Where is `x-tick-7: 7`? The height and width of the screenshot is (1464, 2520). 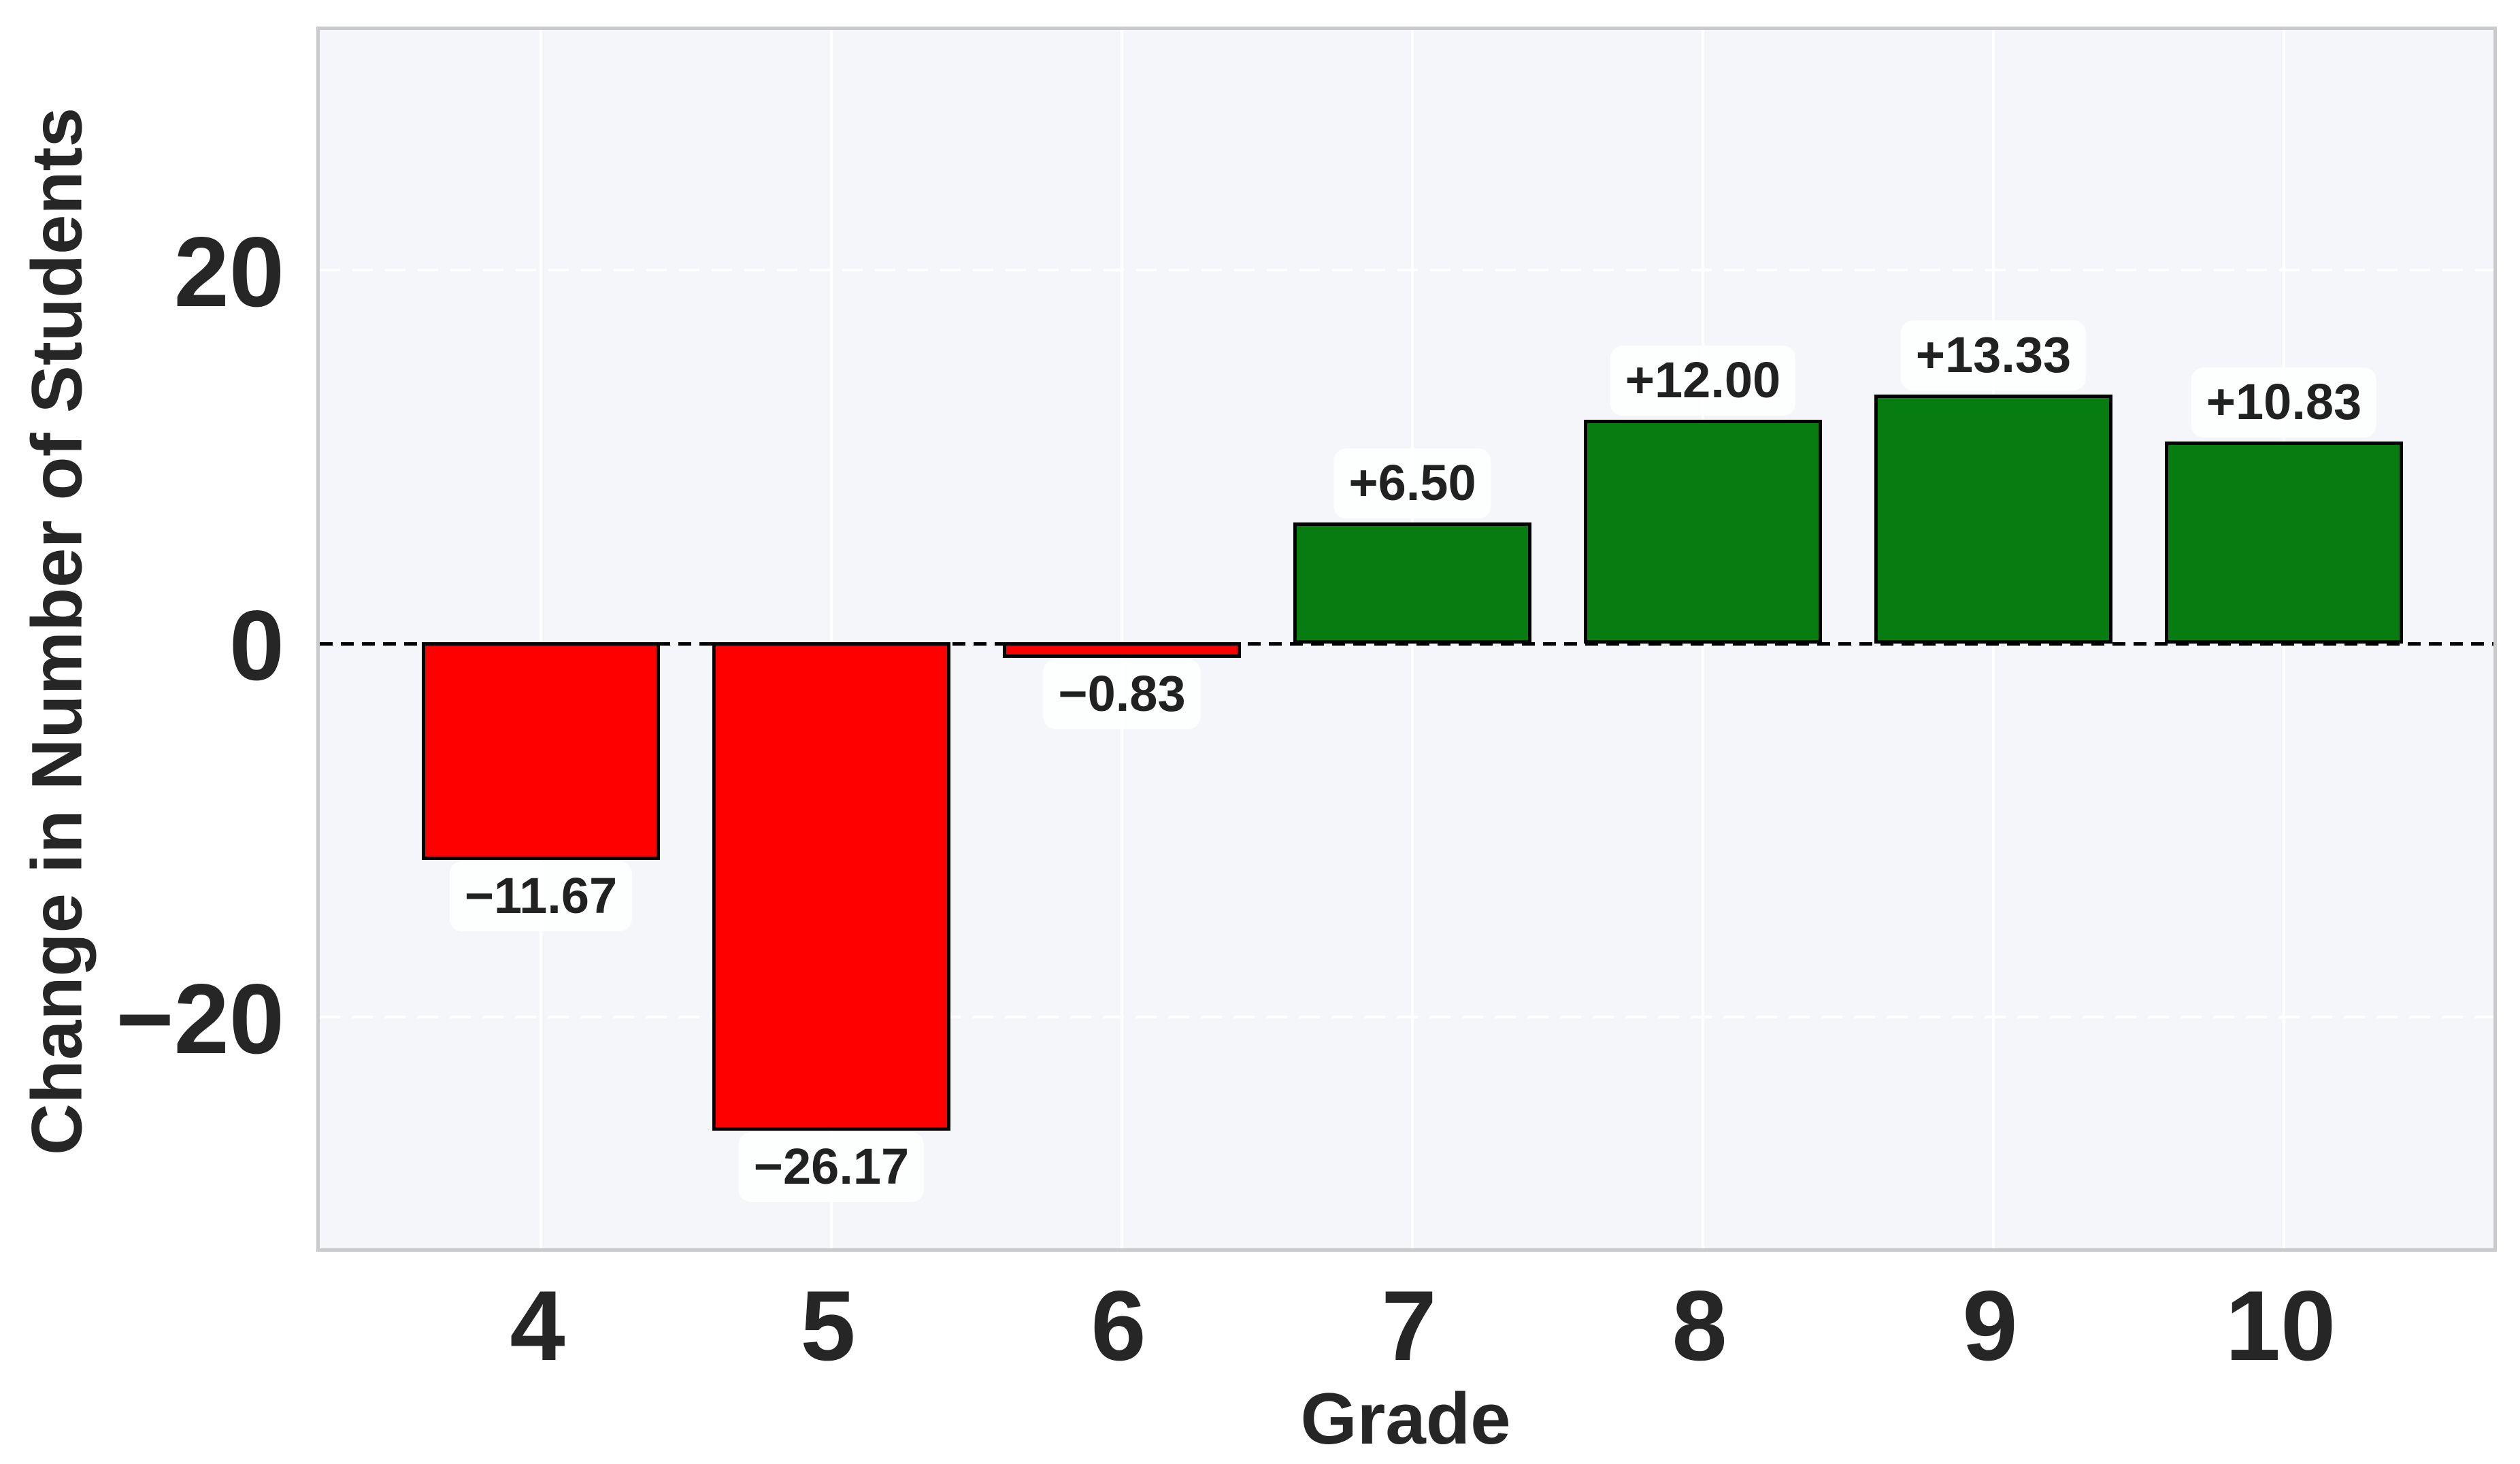 x-tick-7: 7 is located at coordinates (1409, 1325).